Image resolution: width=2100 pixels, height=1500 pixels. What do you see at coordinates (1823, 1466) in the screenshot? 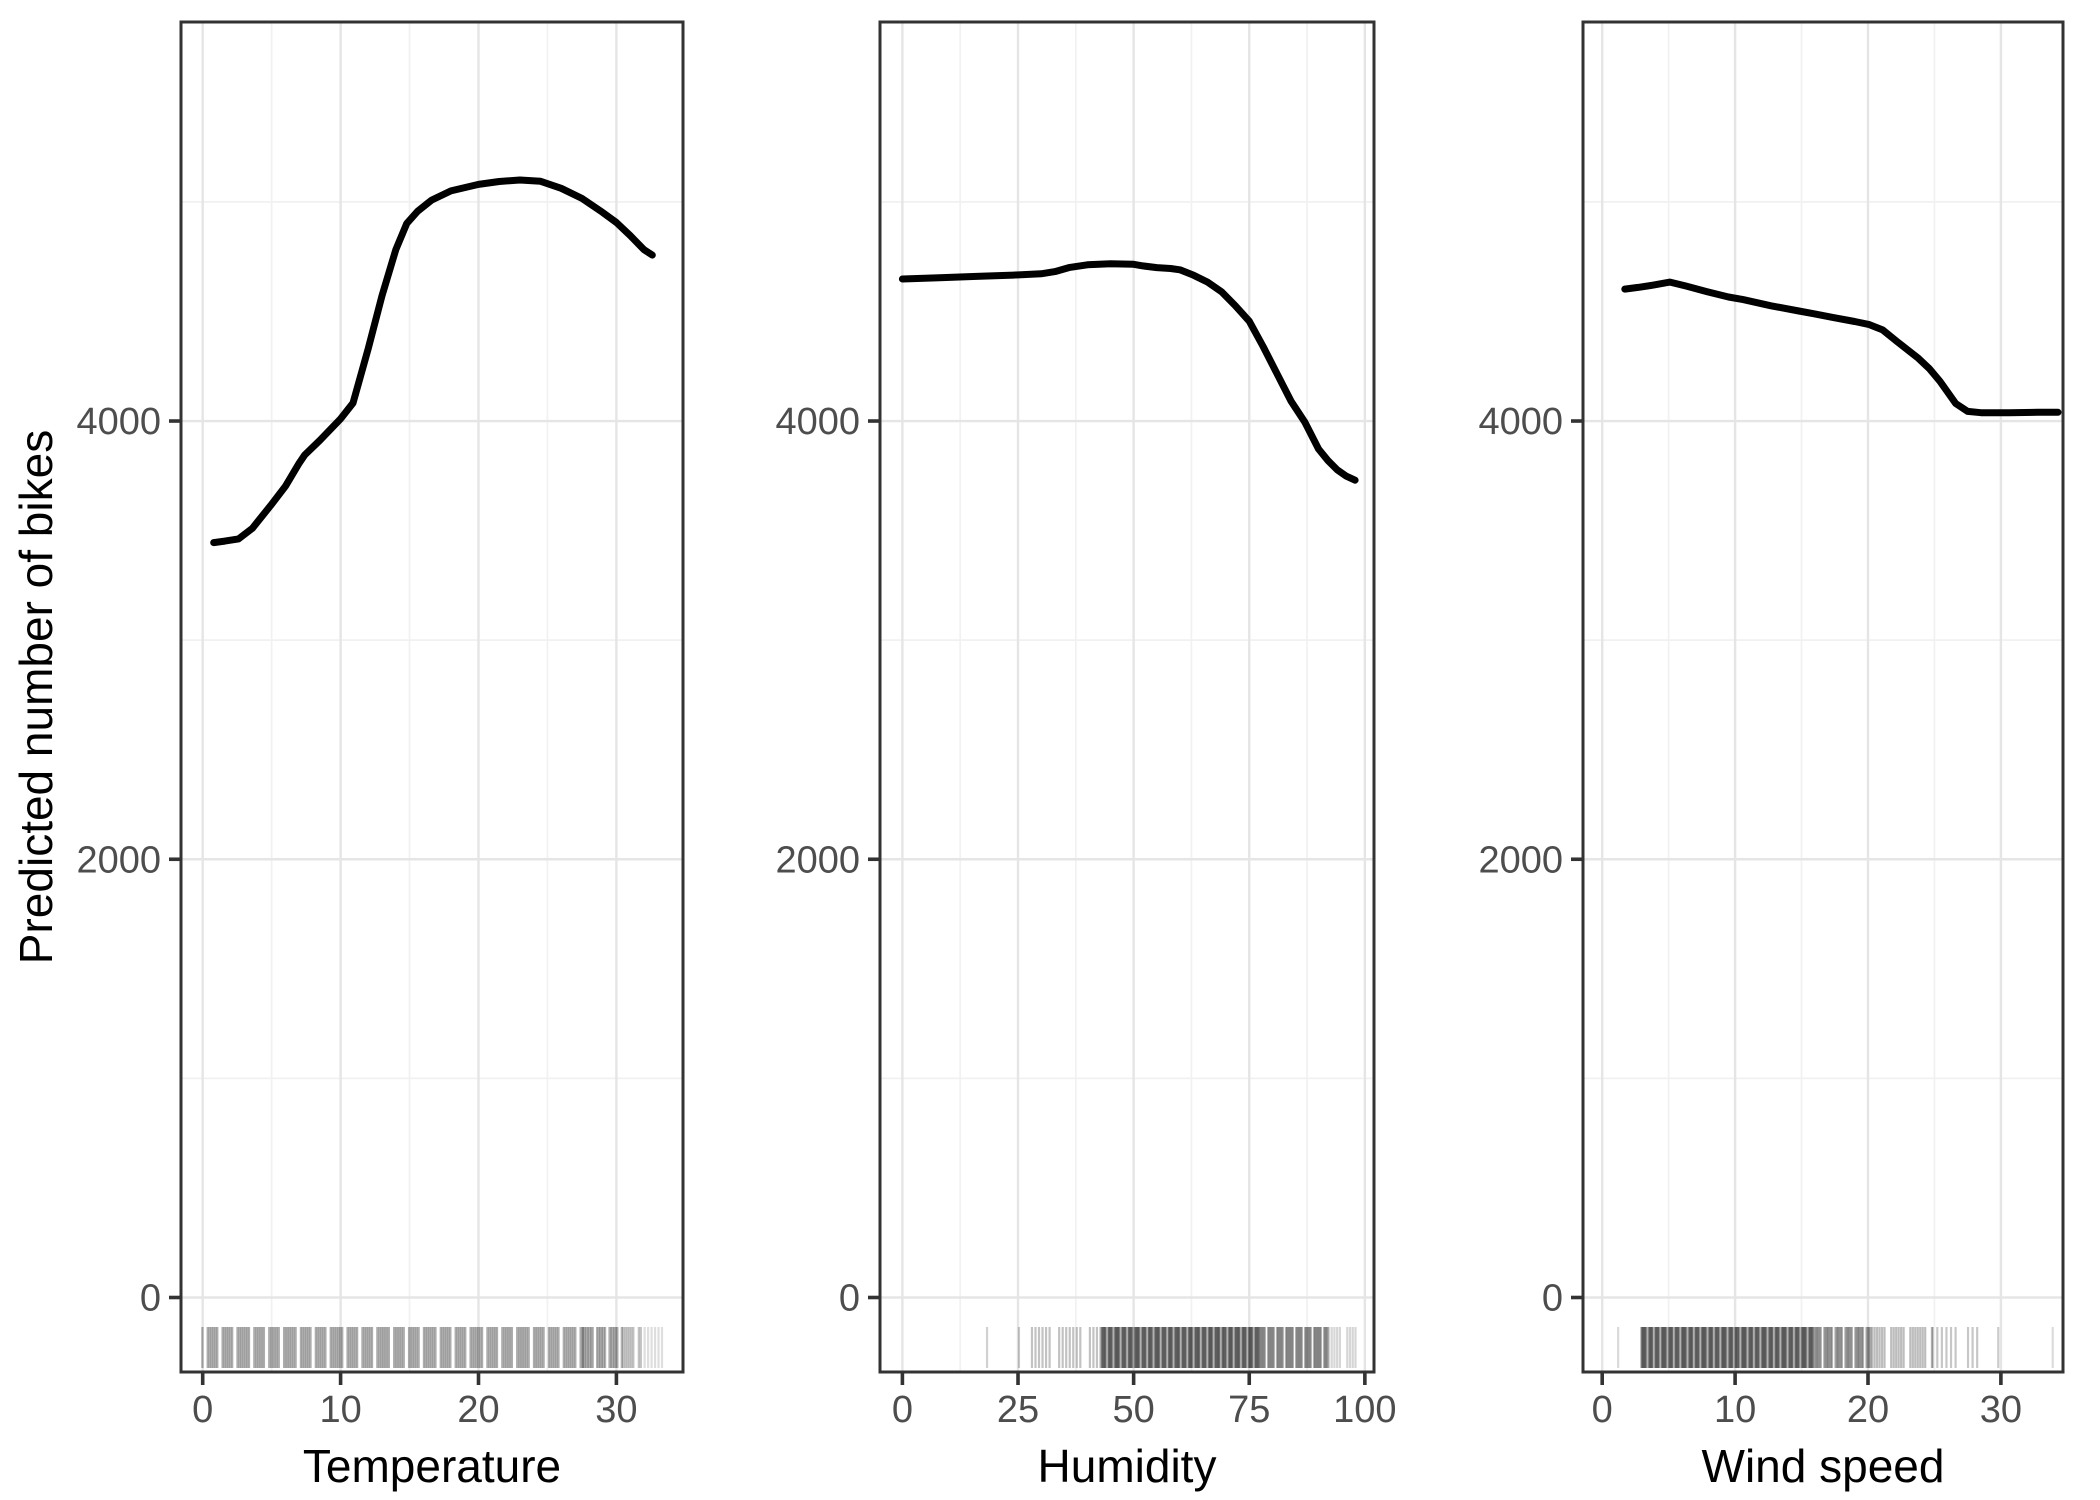
I see `x-axis-title-wind-speed: Wind speed` at bounding box center [1823, 1466].